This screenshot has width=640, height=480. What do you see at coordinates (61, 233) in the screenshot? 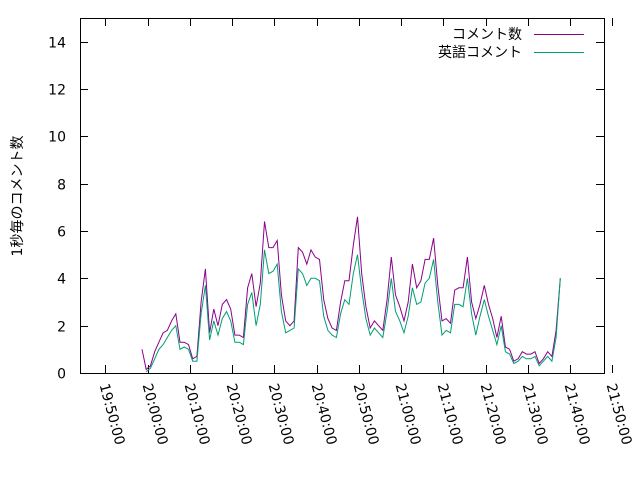
I see `y-tick-label: 6` at bounding box center [61, 233].